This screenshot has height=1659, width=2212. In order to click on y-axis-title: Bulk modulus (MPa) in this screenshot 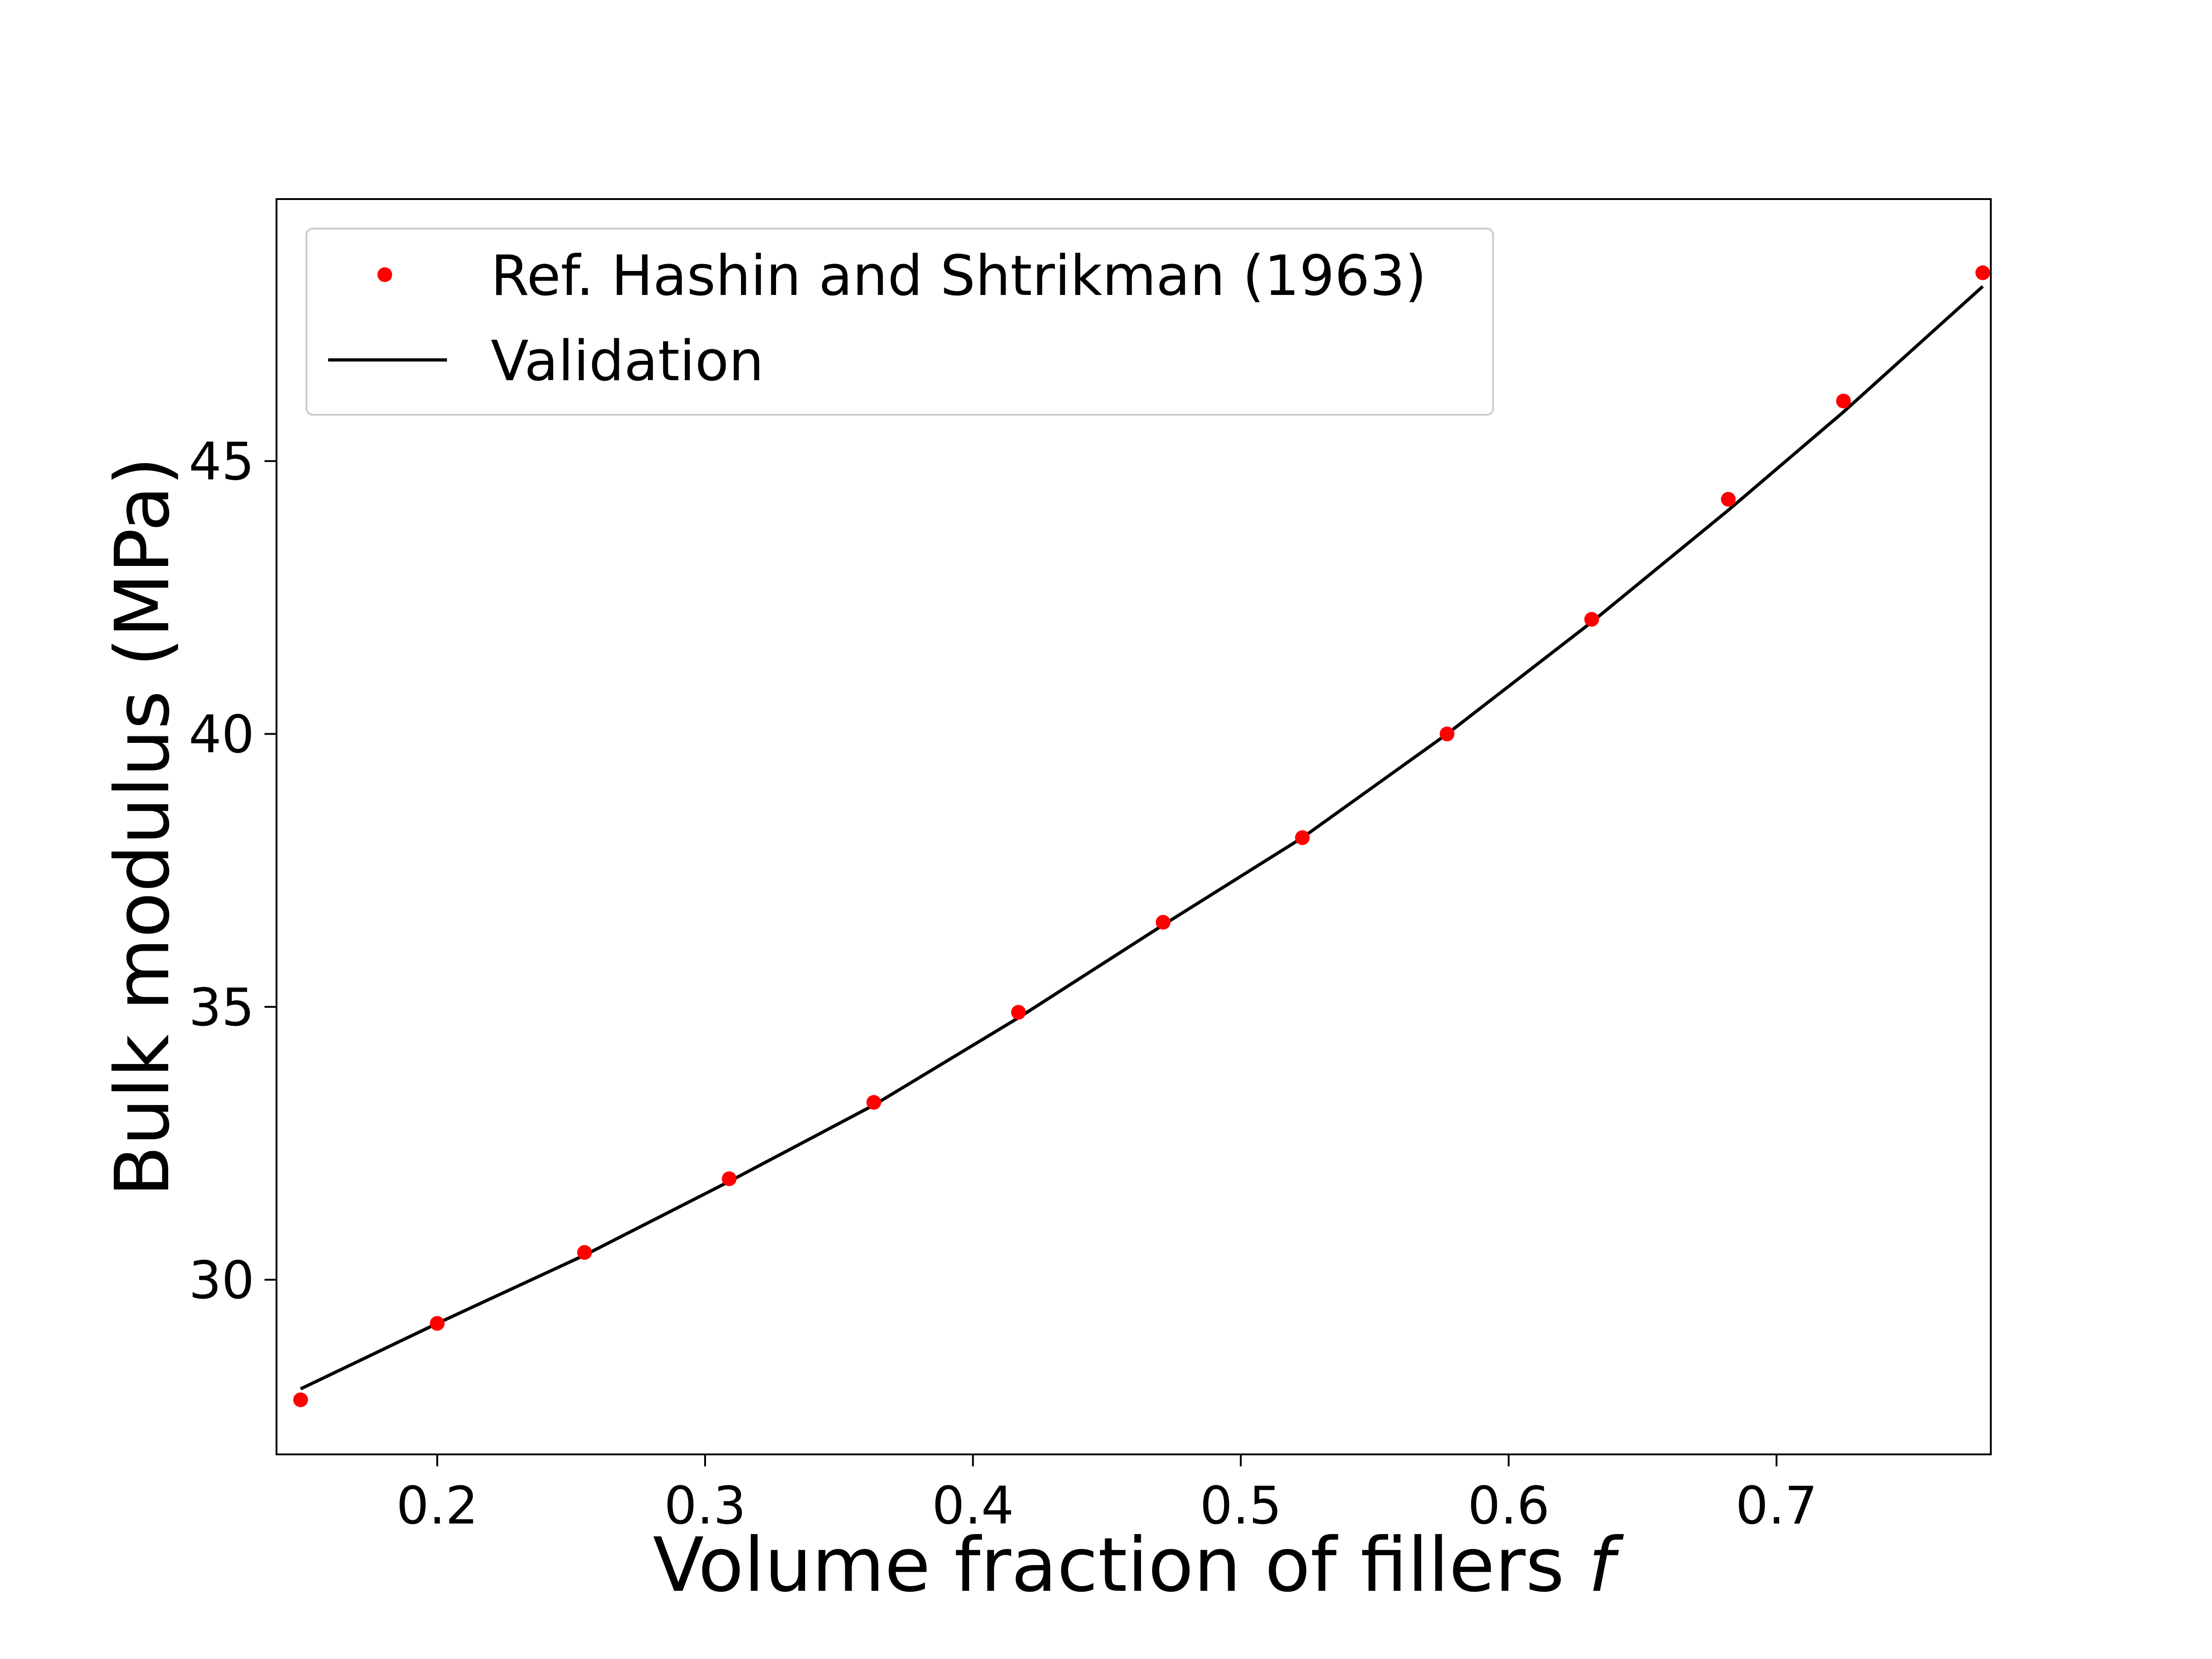, I will do `click(143, 827)`.